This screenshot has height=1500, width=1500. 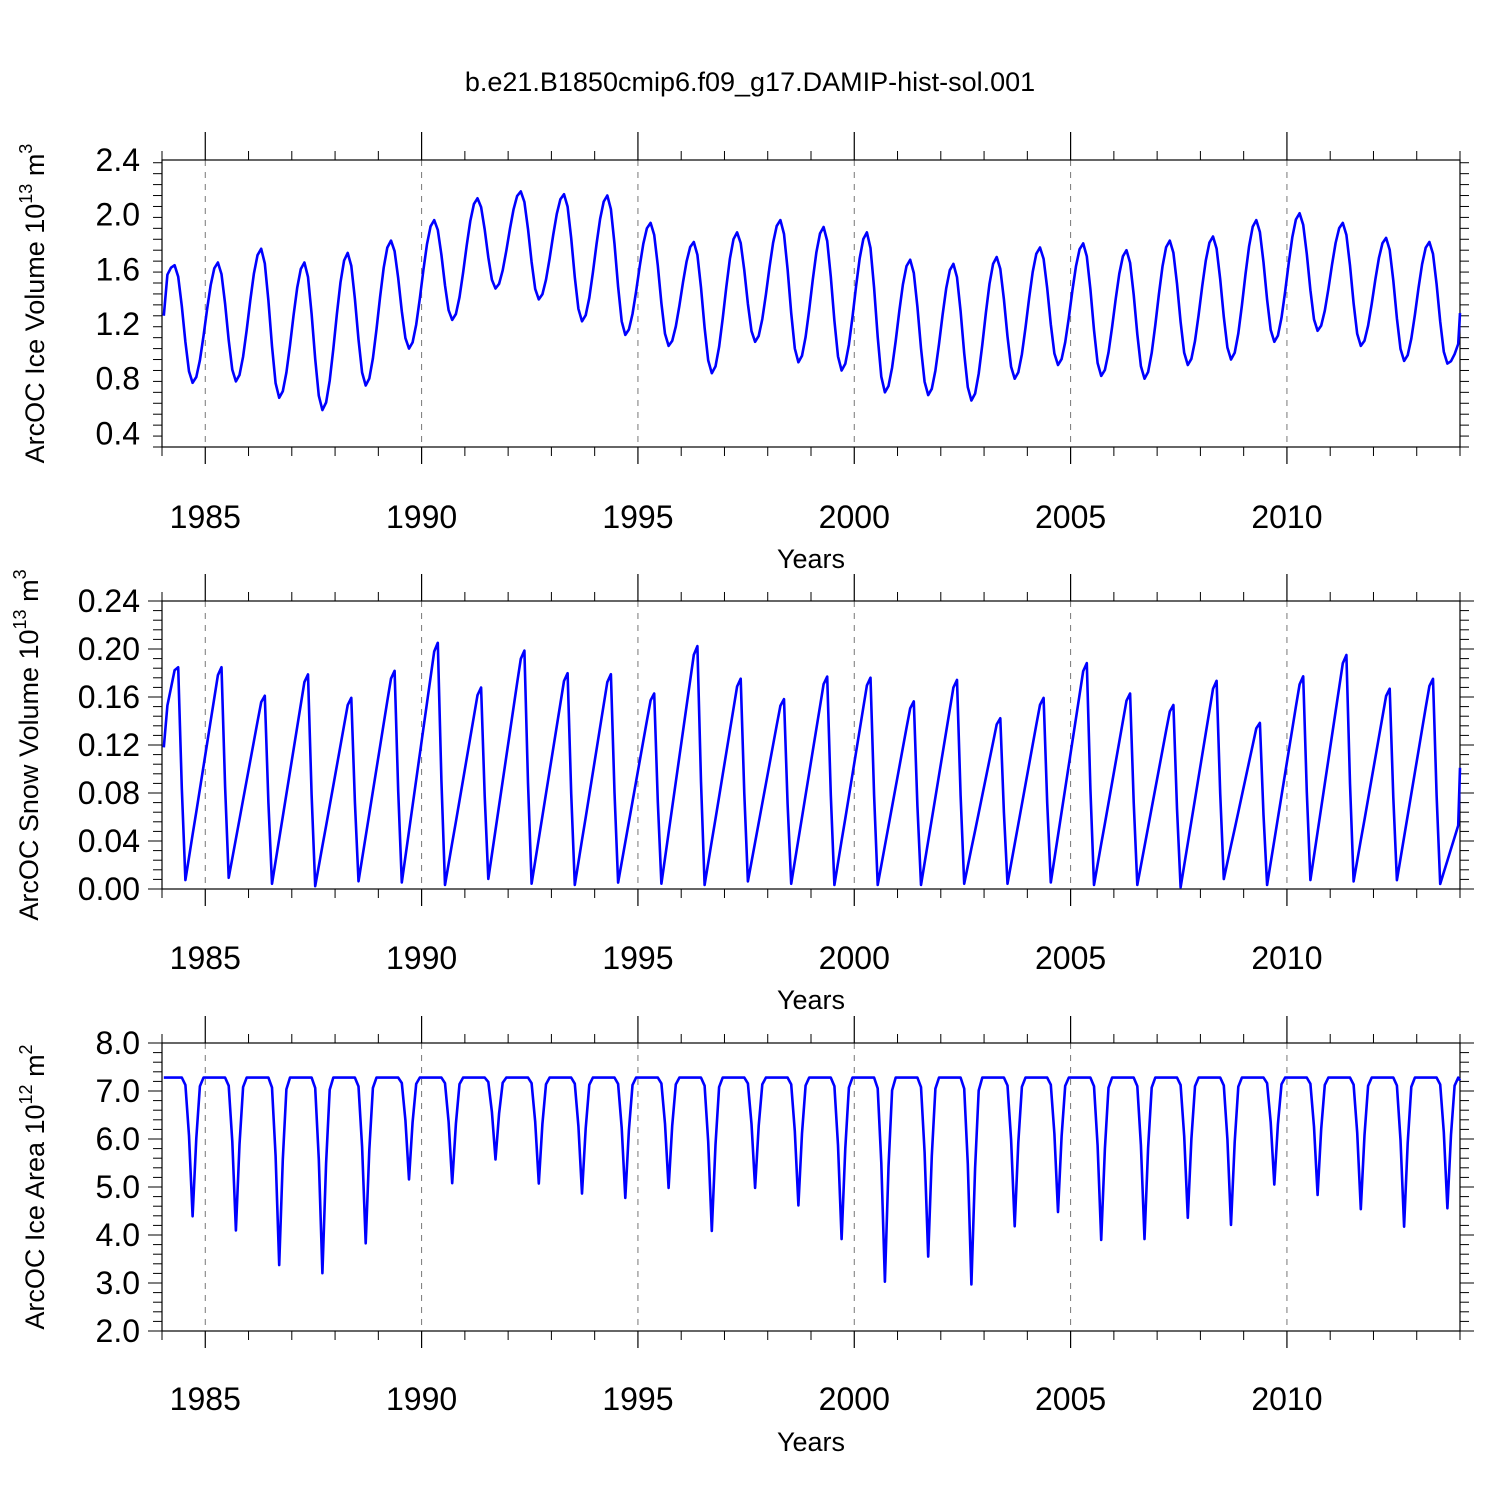 What do you see at coordinates (109, 745) in the screenshot?
I see `y-tick-label: 0.12` at bounding box center [109, 745].